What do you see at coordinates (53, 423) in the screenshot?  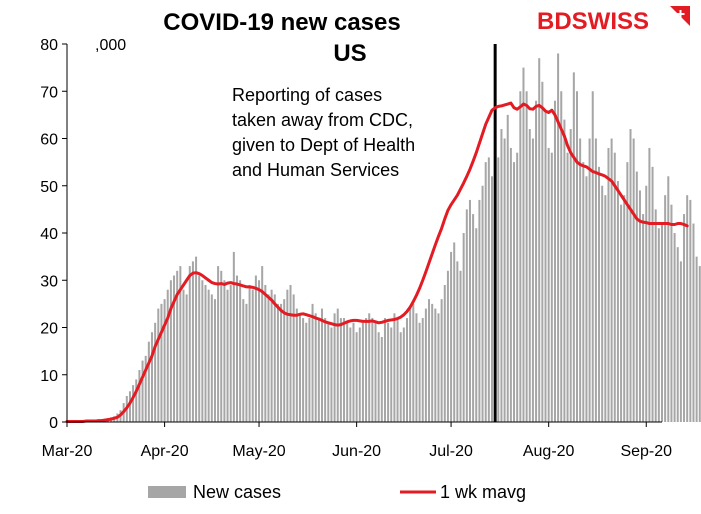 I see `y-tick-label: 0` at bounding box center [53, 423].